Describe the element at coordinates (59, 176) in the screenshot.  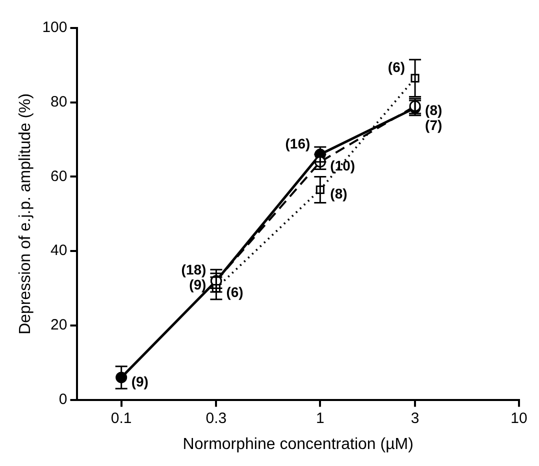
I see `y-tick-label: 60` at that location.